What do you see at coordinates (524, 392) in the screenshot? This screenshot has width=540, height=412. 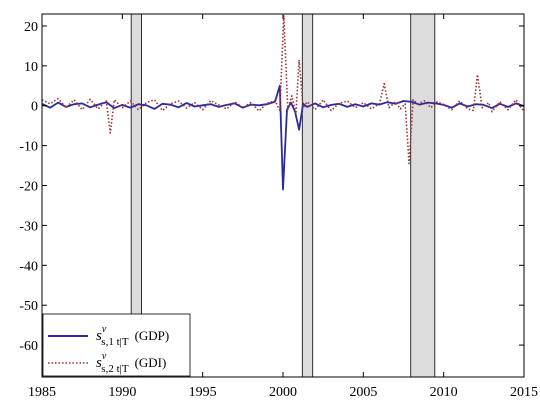 I see `x-tick-label: 2015` at bounding box center [524, 392].